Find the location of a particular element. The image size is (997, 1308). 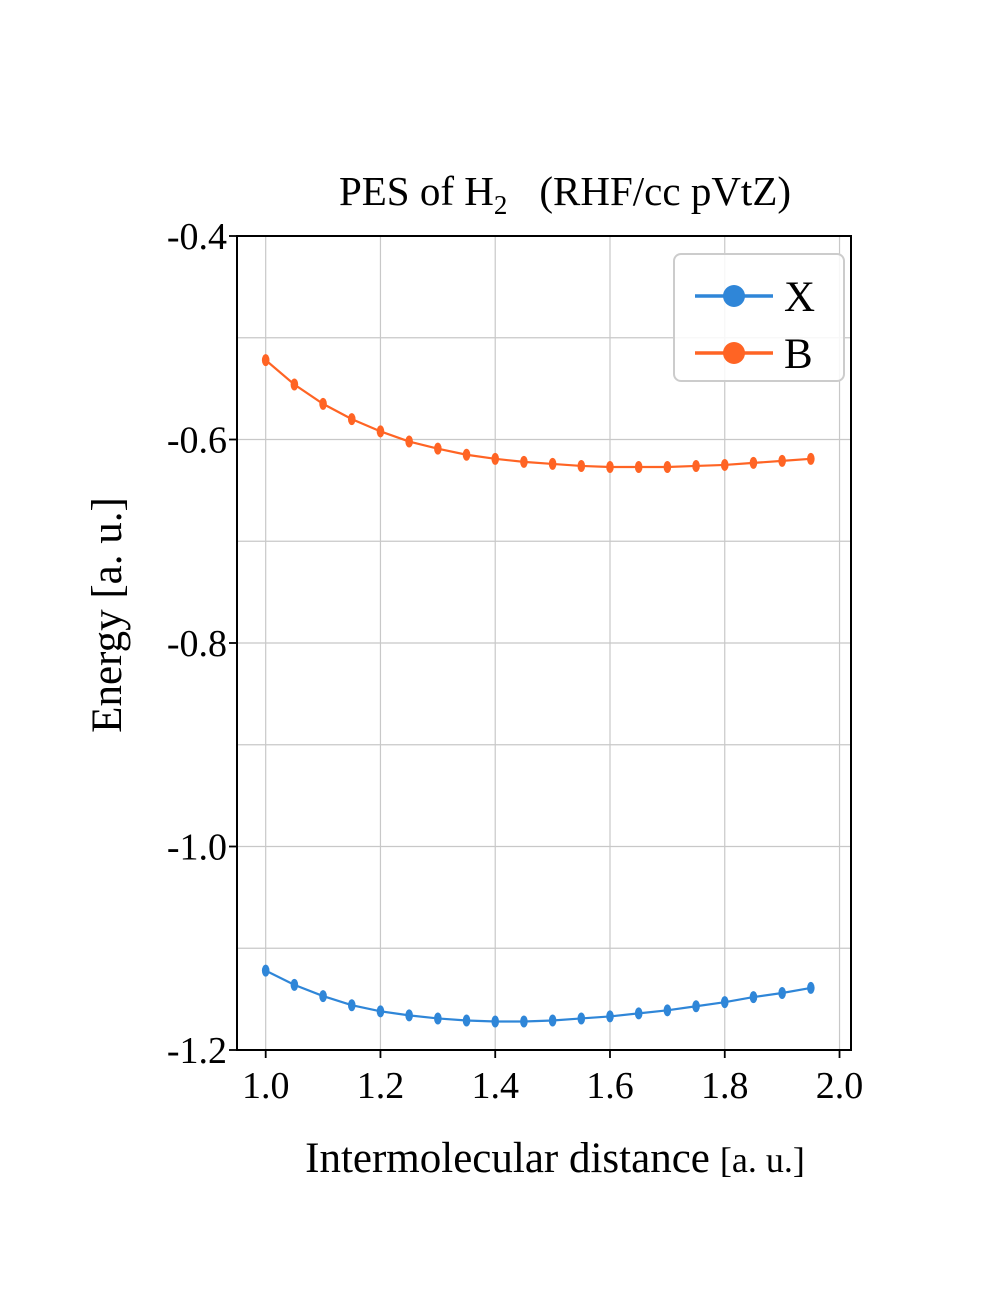

x-tick-label: 1.2 is located at coordinates (381, 1086).